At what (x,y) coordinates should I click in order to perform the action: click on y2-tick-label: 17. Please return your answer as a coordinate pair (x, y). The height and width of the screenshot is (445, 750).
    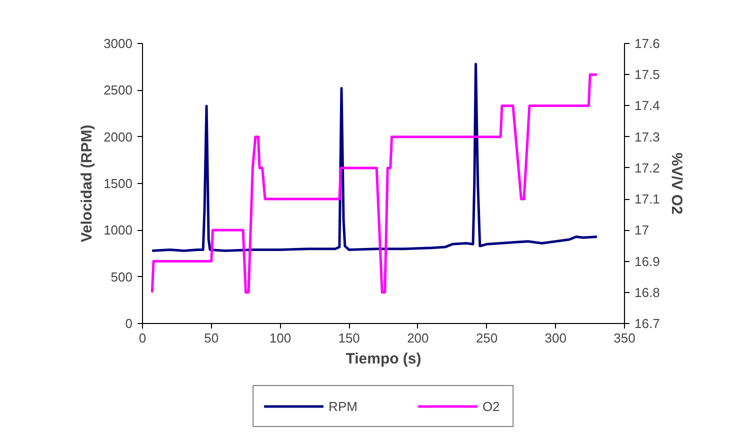
    Looking at the image, I should click on (641, 230).